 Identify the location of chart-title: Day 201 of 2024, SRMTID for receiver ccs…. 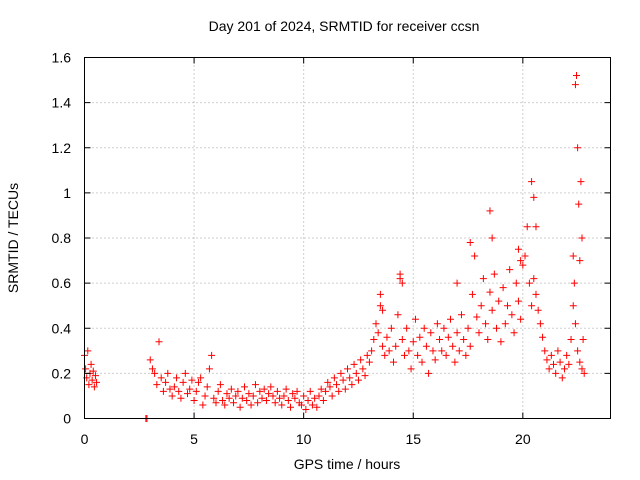
(344, 26).